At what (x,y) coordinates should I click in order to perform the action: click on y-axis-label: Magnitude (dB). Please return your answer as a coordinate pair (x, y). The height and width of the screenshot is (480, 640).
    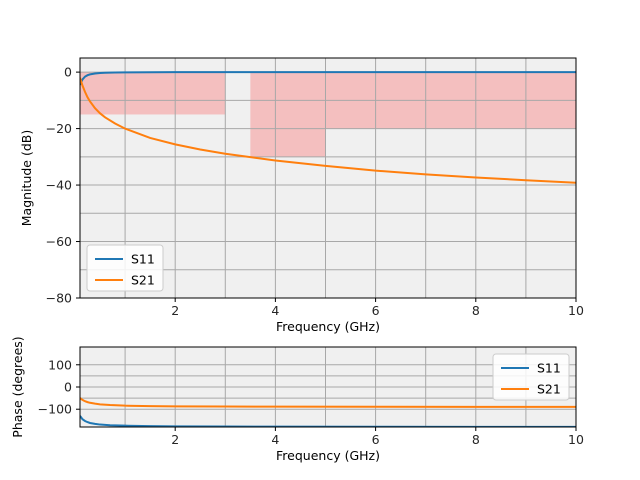
    Looking at the image, I should click on (26, 178).